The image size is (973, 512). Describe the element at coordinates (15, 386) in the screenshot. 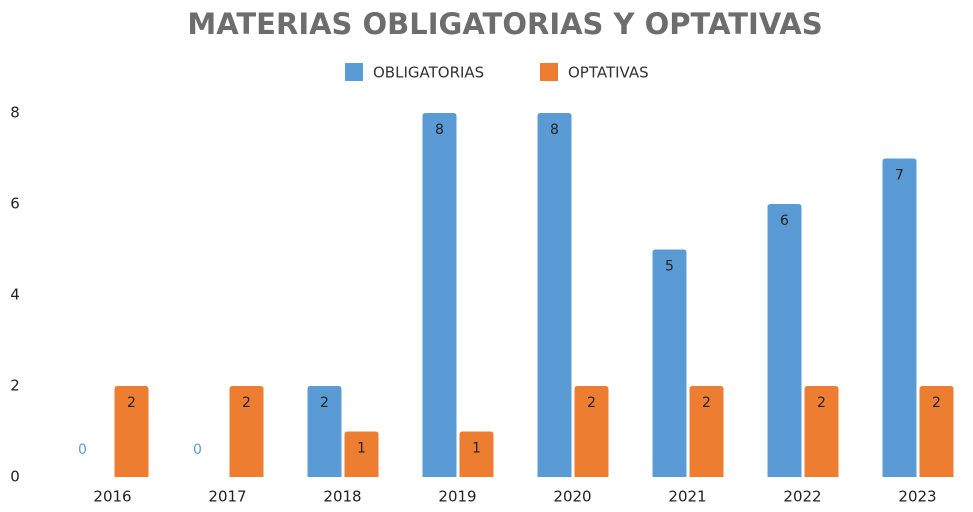

I see `y-tick-label: 2` at that location.